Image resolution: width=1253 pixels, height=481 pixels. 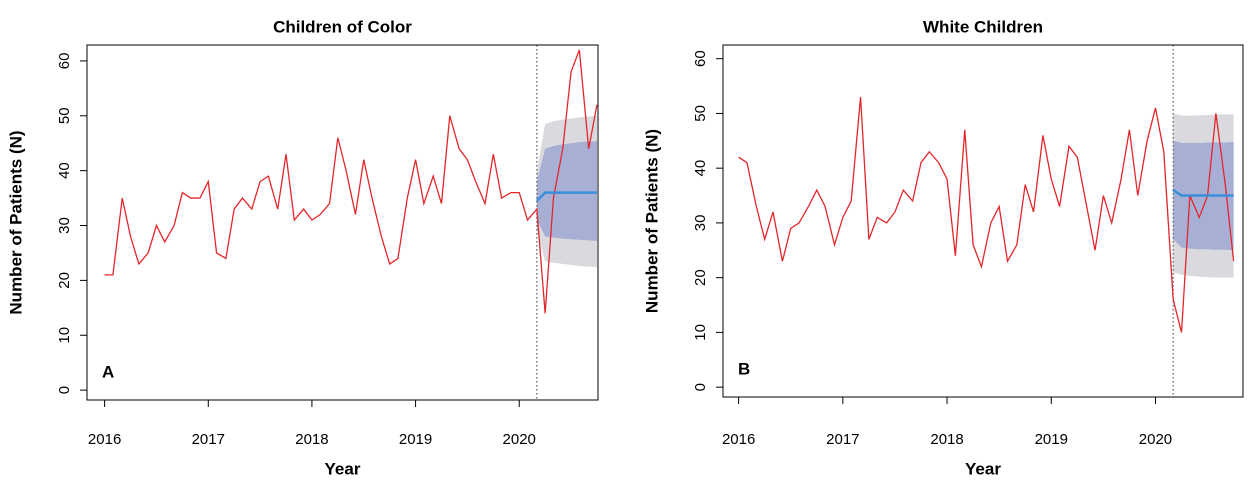 I want to click on panel-label: B, so click(x=744, y=368).